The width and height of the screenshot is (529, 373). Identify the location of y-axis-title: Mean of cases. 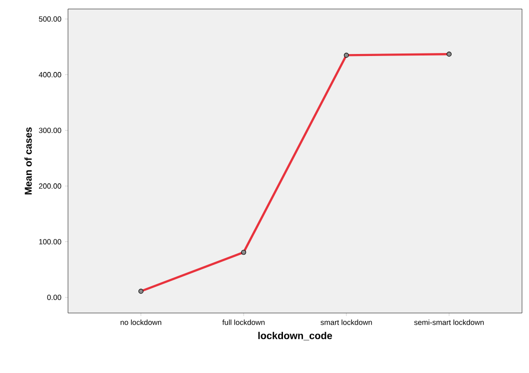
(28, 160).